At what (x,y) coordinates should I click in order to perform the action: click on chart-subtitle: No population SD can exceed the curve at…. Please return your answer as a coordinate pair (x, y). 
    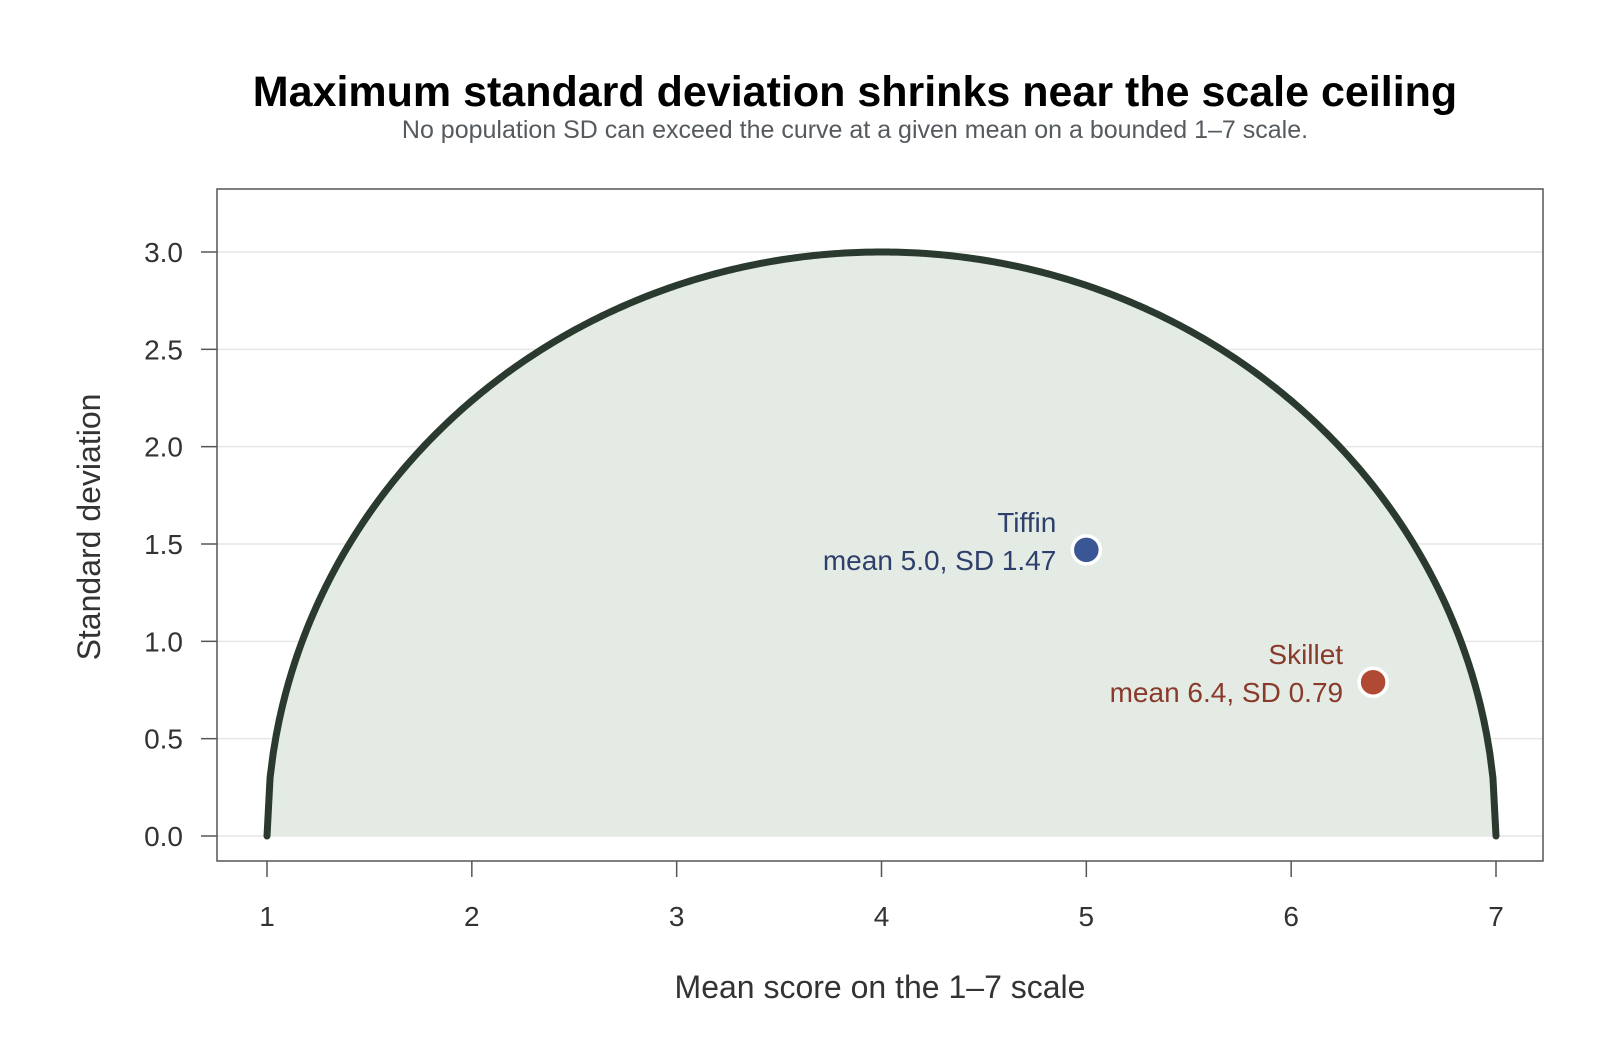
    Looking at the image, I should click on (855, 130).